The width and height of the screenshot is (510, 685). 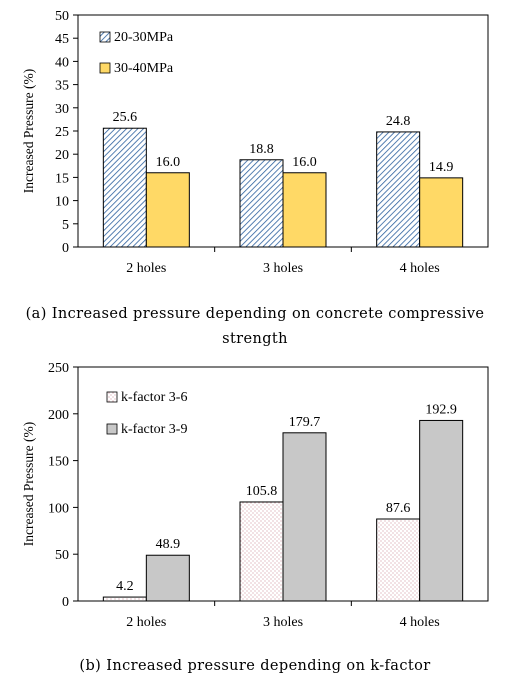 What do you see at coordinates (144, 37) in the screenshot?
I see `legend-label: 20-30MPa` at bounding box center [144, 37].